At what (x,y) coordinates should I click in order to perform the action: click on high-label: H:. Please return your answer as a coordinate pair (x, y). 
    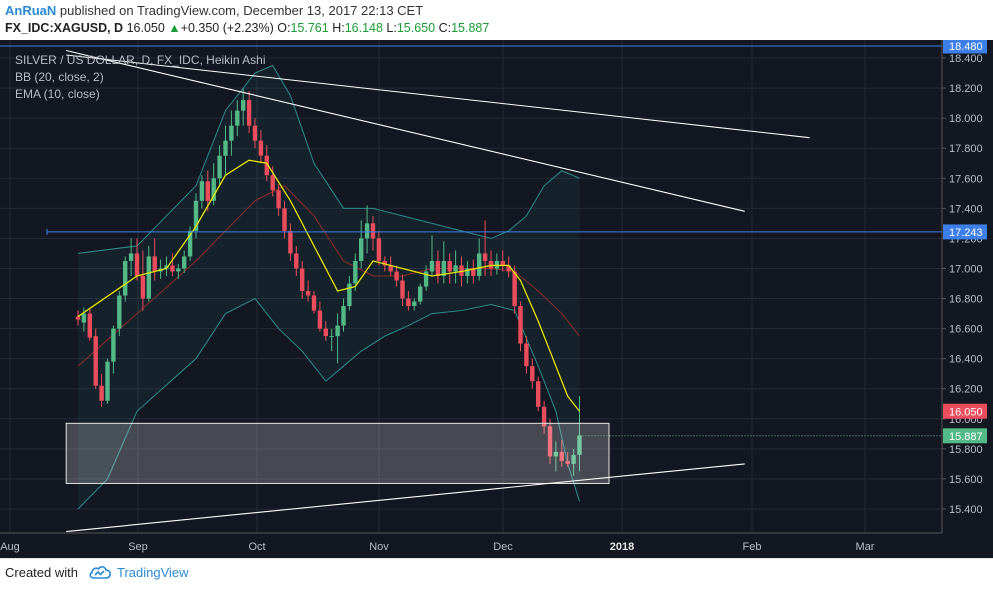
    Looking at the image, I should click on (338, 28).